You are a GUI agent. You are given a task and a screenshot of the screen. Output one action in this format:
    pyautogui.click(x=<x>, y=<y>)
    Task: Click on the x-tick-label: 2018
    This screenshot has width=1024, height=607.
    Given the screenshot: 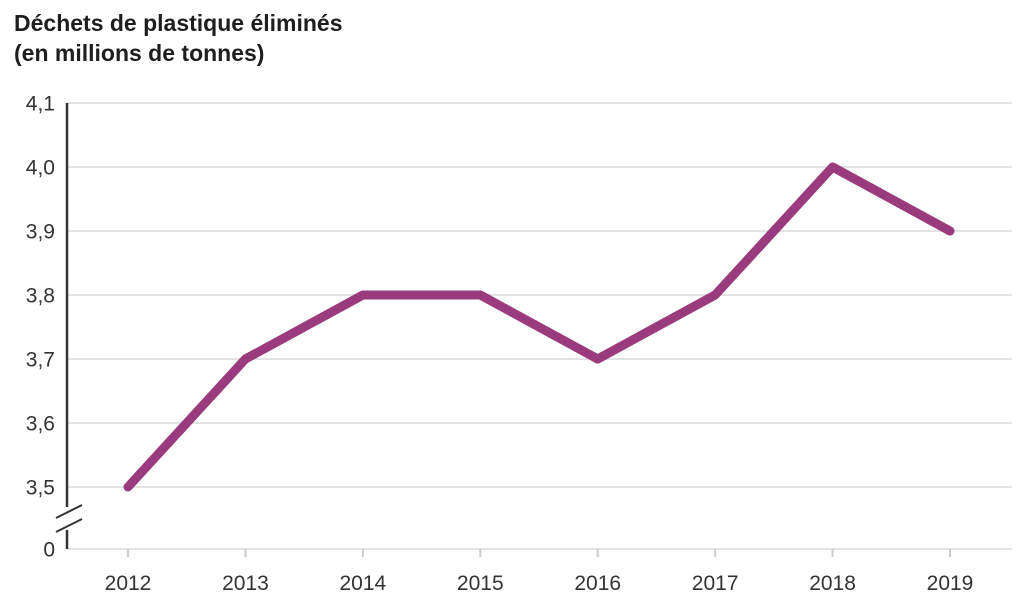 What is the action you would take?
    pyautogui.click(x=832, y=583)
    